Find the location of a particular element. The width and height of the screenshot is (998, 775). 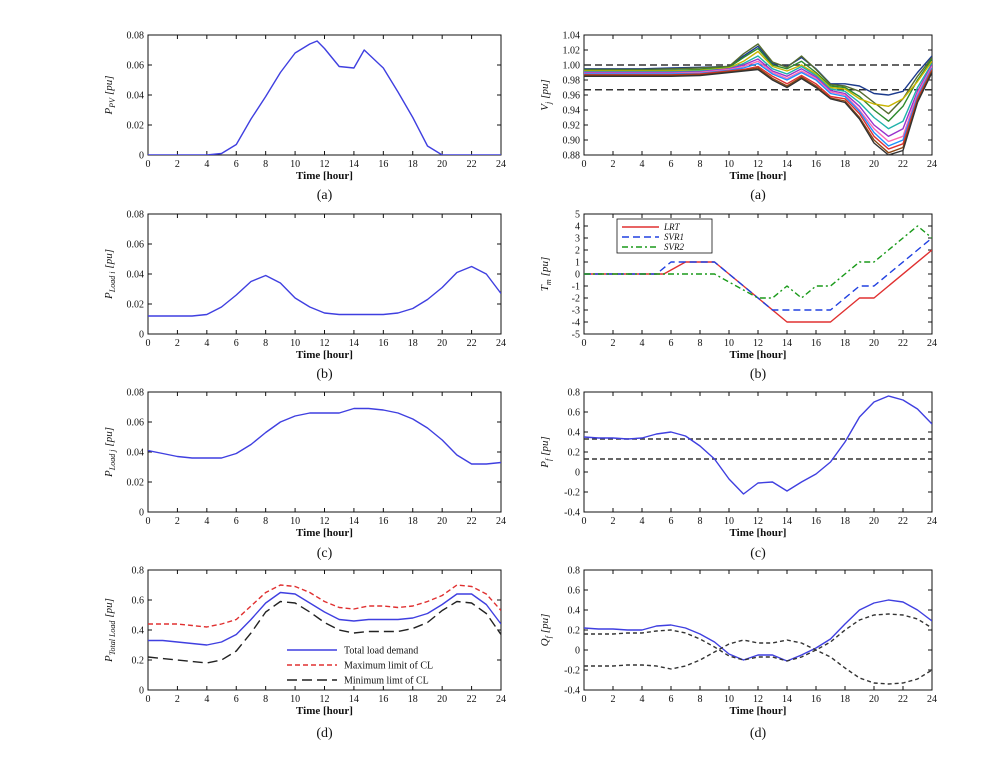

y-axis-label: PPV [pu] is located at coordinates (110, 95).